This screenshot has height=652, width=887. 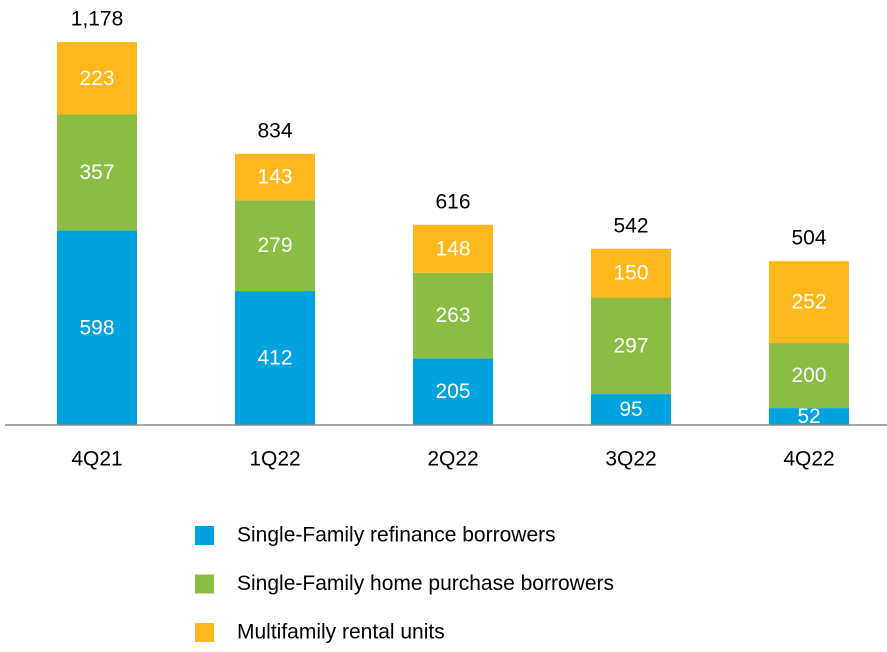 I want to click on segment-label: 150, so click(x=630, y=273).